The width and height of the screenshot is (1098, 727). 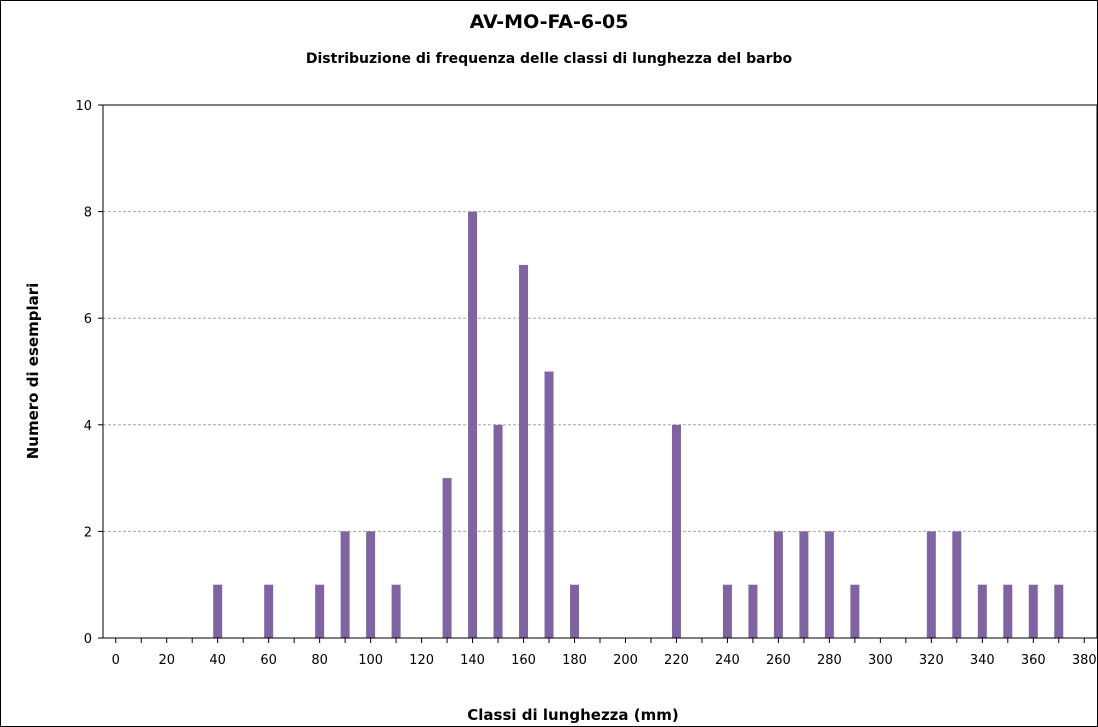 I want to click on x-tick-label-80: 80, so click(x=319, y=660).